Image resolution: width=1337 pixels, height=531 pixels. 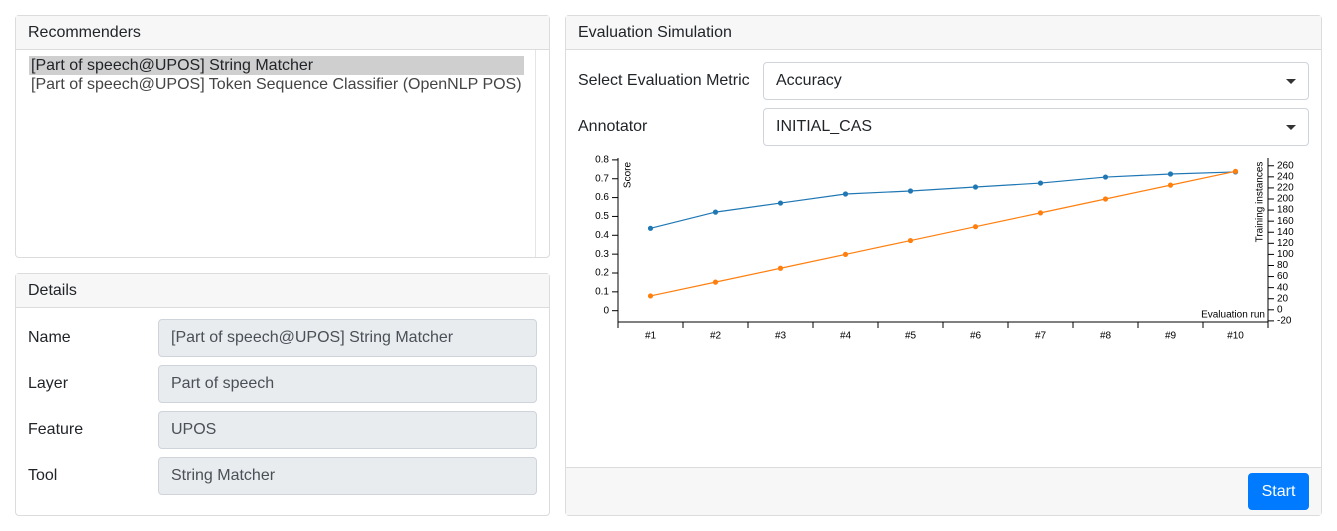 I want to click on y2-tick-label: 180, so click(x=1285, y=210).